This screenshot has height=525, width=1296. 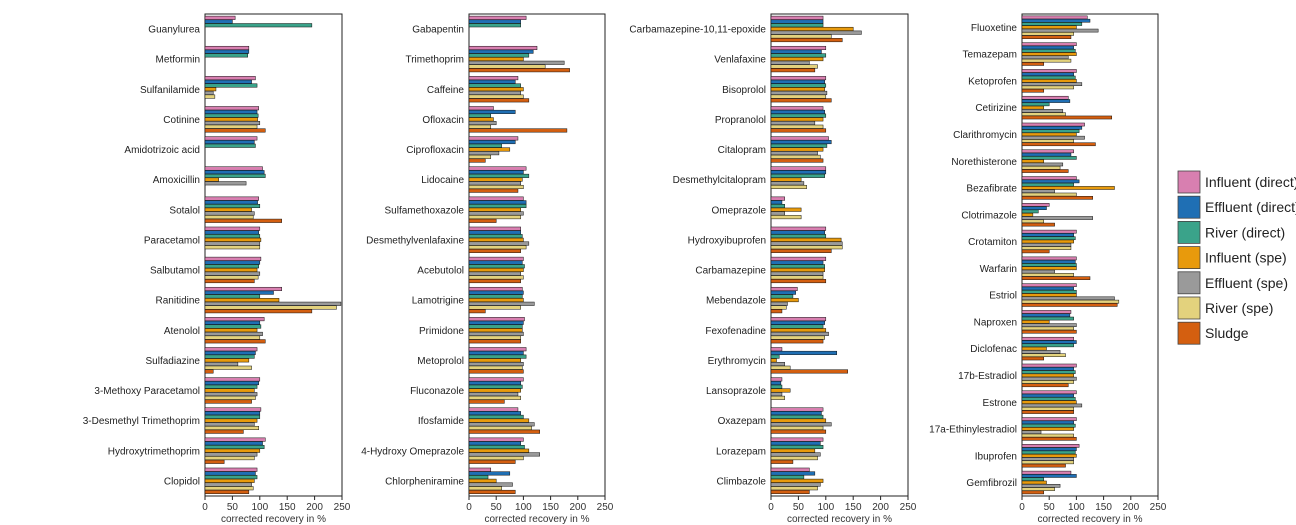 What do you see at coordinates (181, 120) in the screenshot?
I see `category-label: Cotinine` at bounding box center [181, 120].